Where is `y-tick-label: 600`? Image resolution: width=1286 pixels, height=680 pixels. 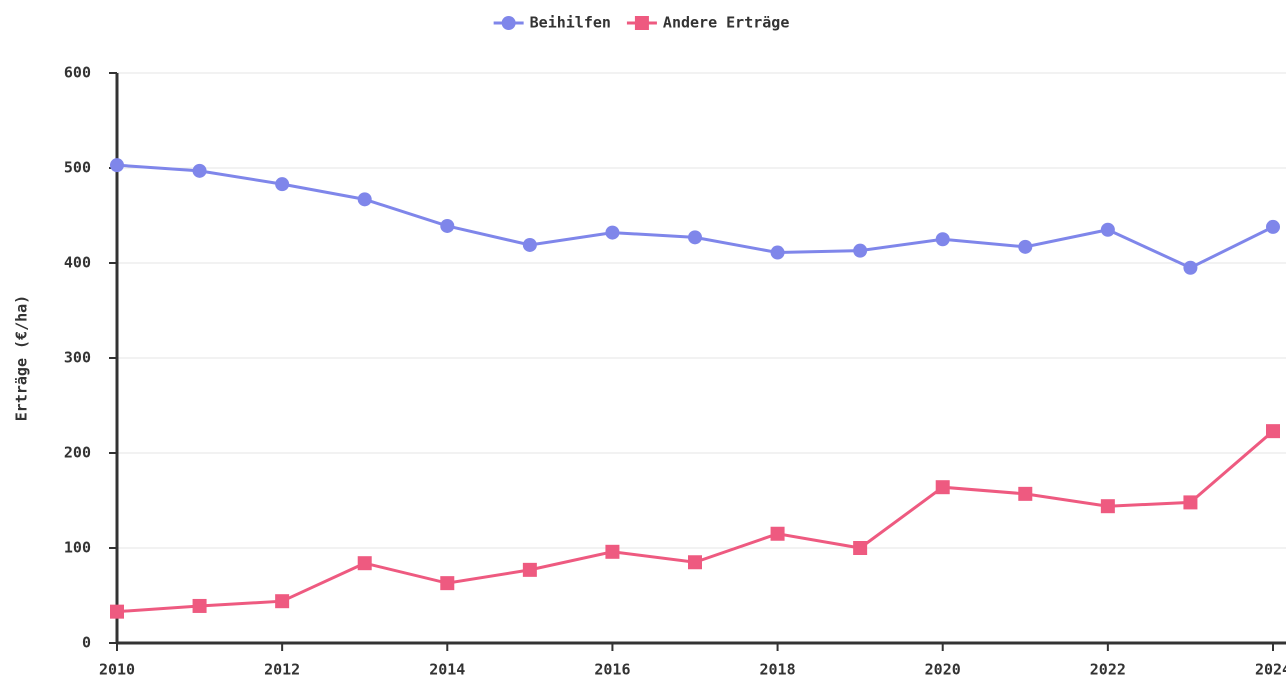
y-tick-label: 600 is located at coordinates (77, 73).